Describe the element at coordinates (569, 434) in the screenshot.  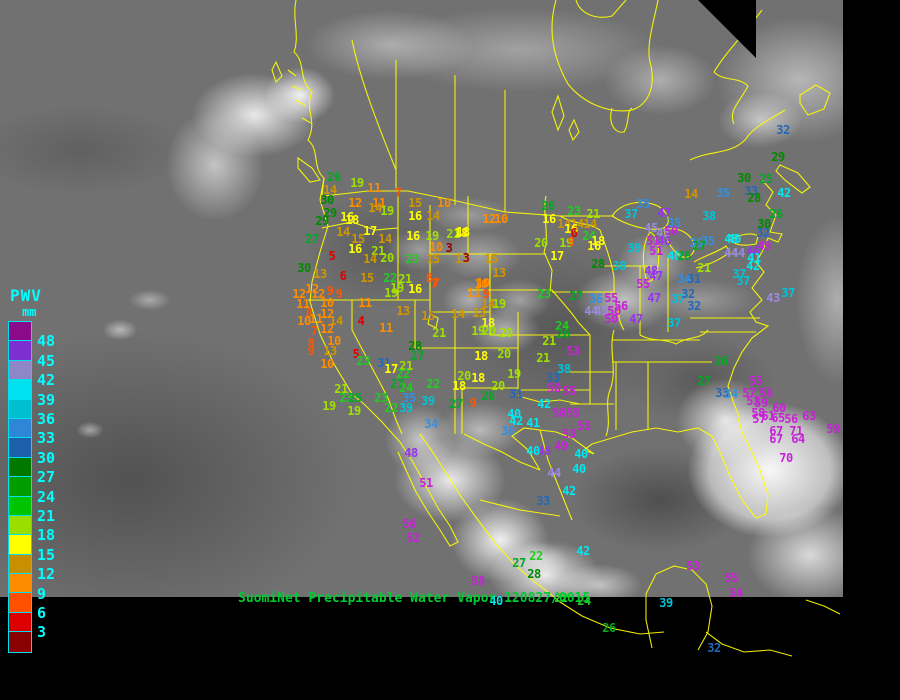
I see `station-value: 53` at that location.